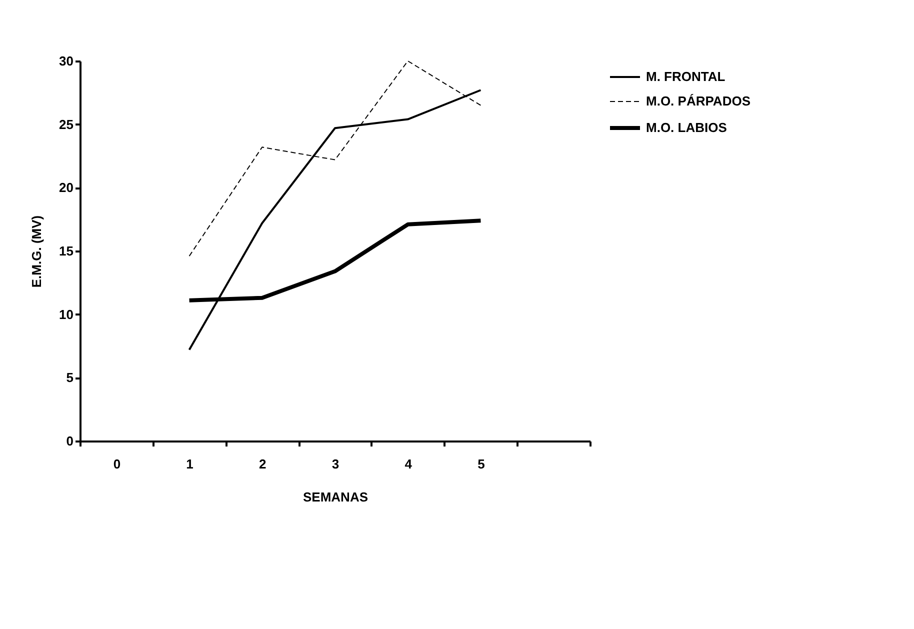 Image resolution: width=914 pixels, height=629 pixels. Describe the element at coordinates (335, 497) in the screenshot. I see `x-axis-title: SEMANAS` at that location.